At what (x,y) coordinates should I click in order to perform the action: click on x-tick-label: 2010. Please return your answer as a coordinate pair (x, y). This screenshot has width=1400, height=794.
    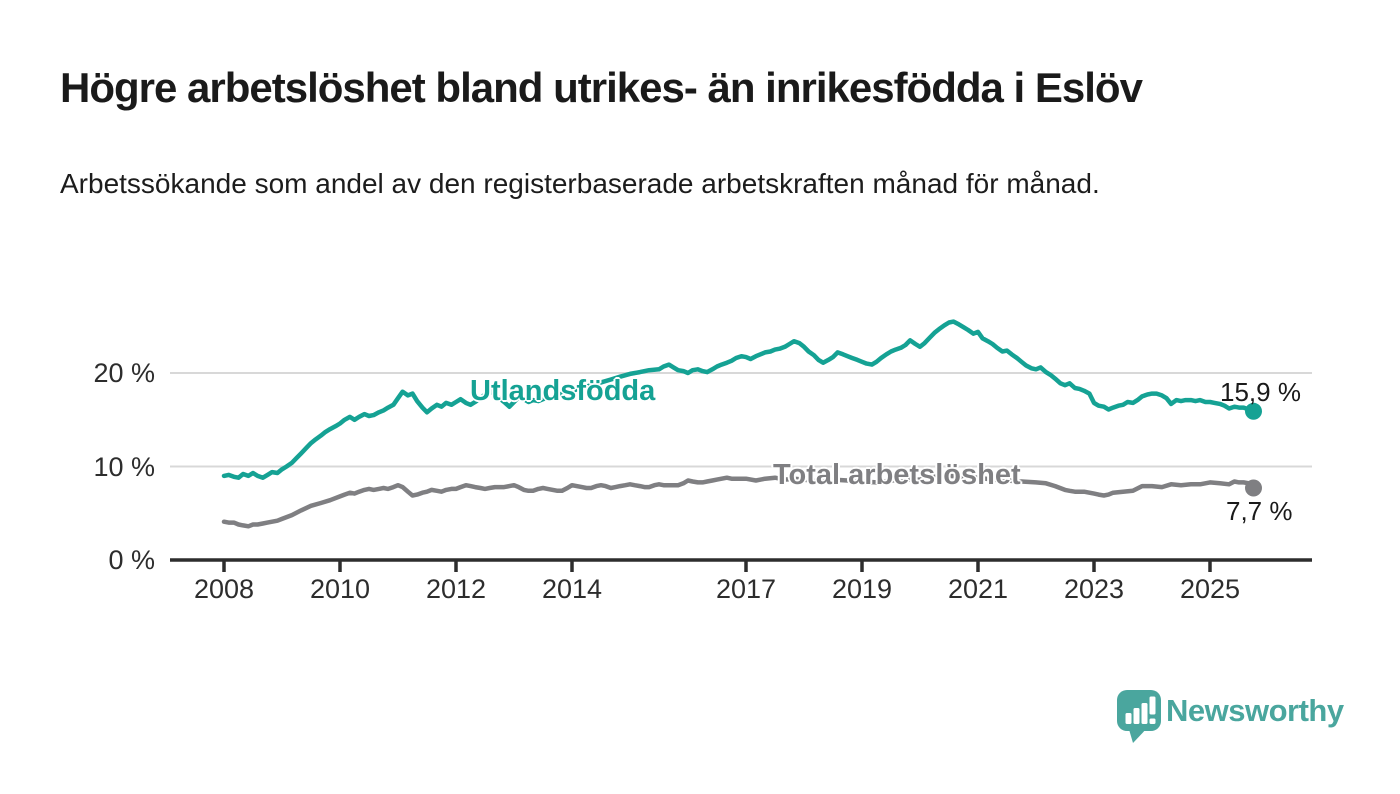
    Looking at the image, I should click on (340, 589).